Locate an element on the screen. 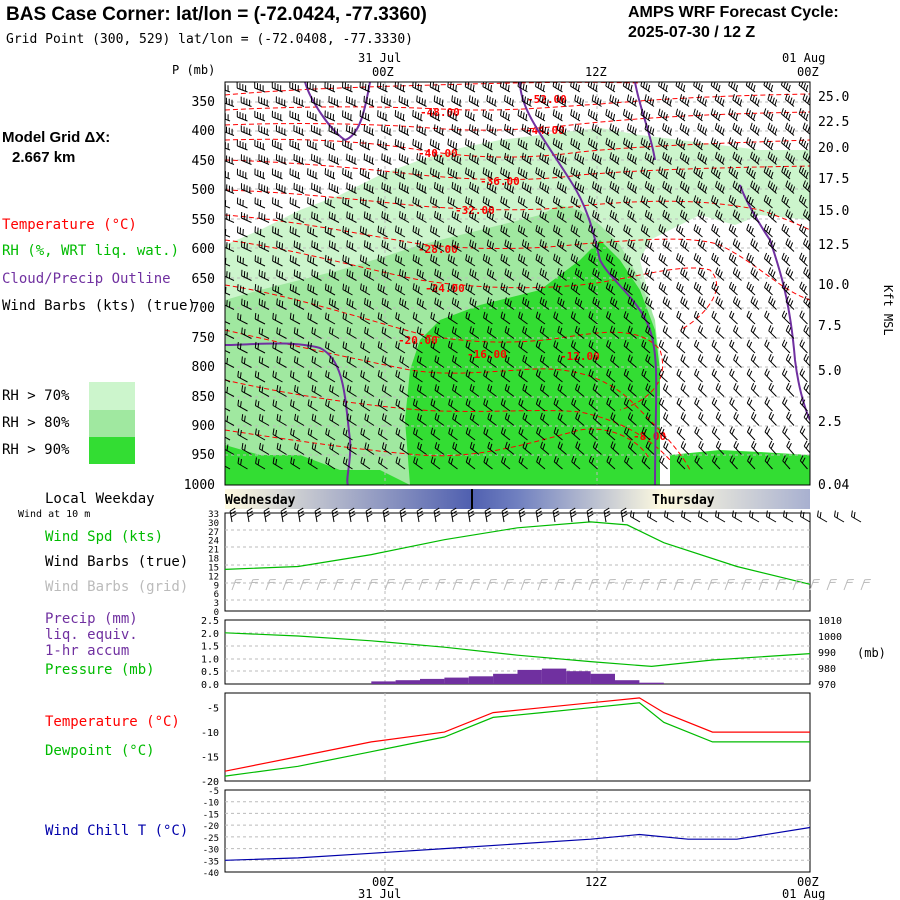  wind-y-tick: 0 is located at coordinates (216, 613).